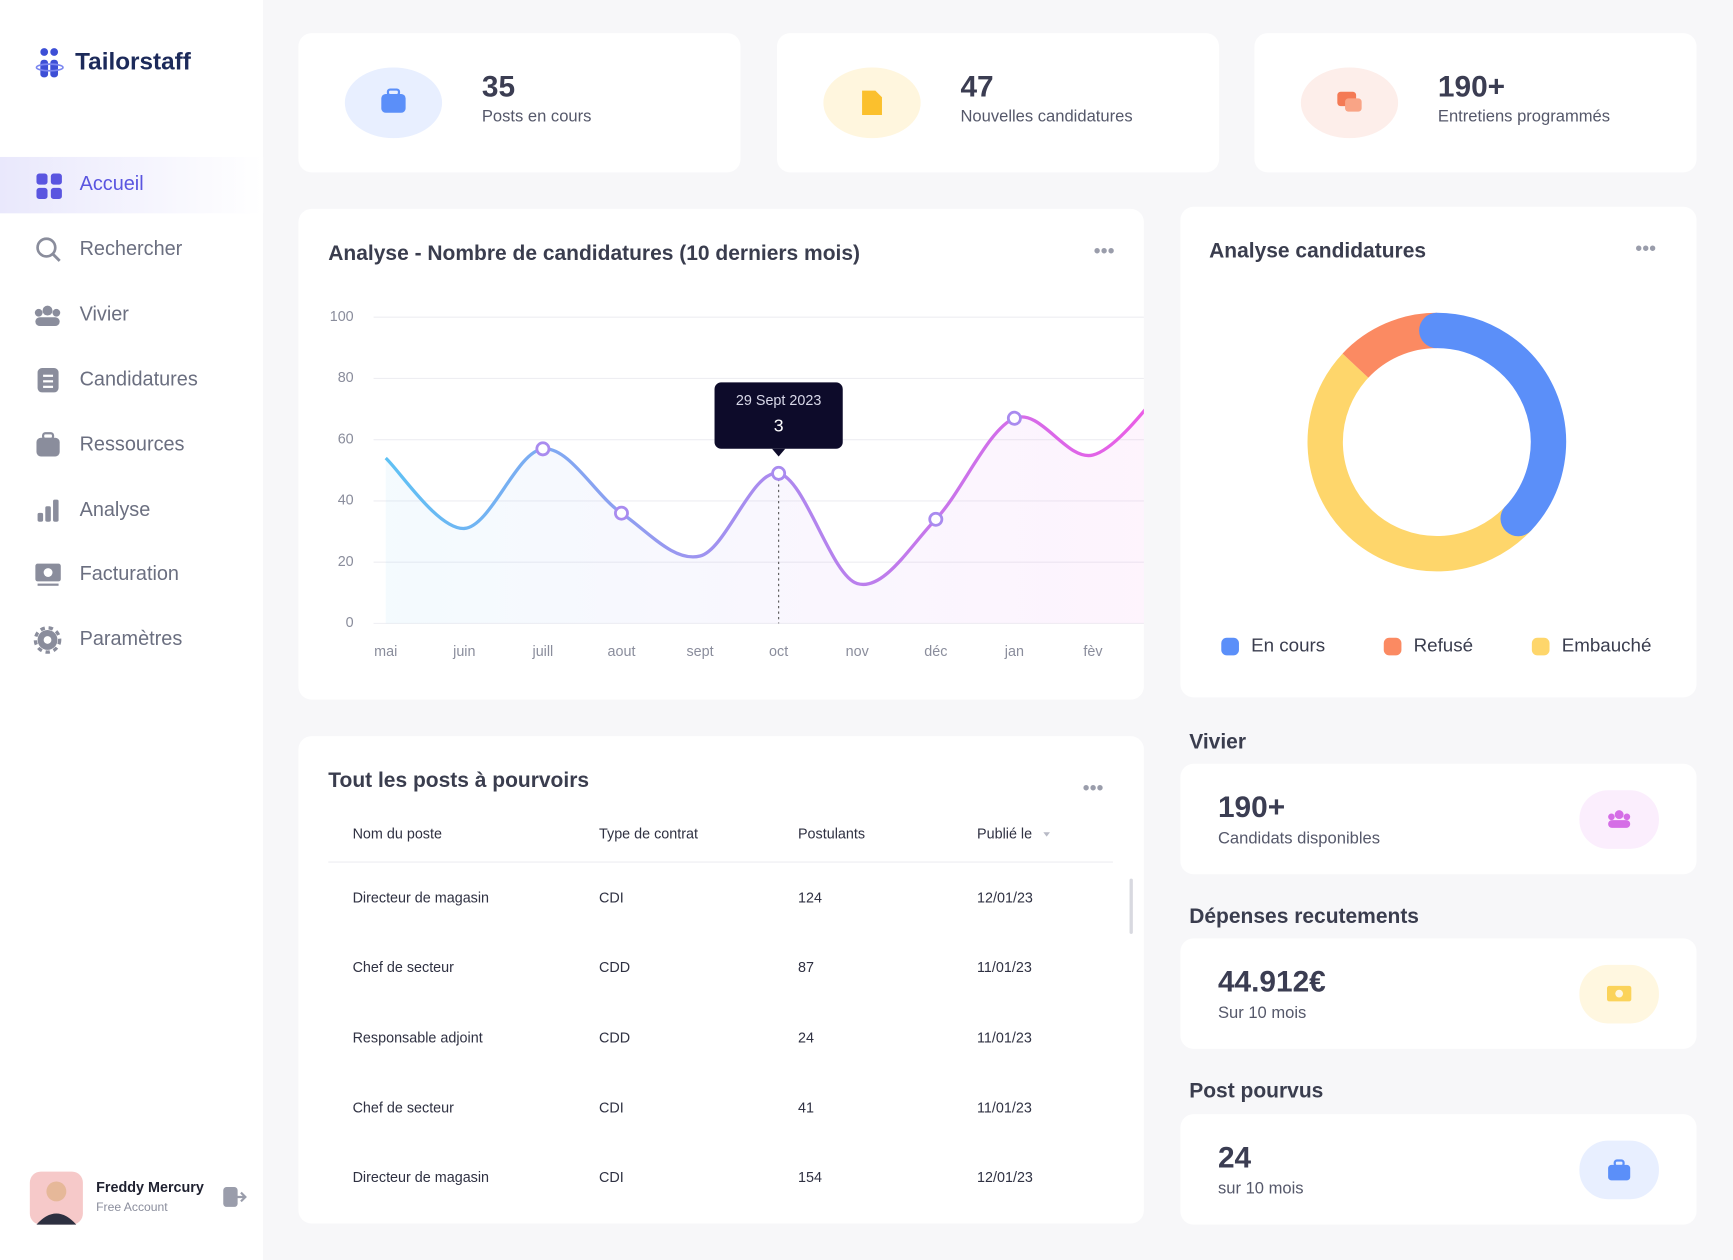 The width and height of the screenshot is (1733, 1260). What do you see at coordinates (858, 652) in the screenshot?
I see `x-tick-label: nov` at bounding box center [858, 652].